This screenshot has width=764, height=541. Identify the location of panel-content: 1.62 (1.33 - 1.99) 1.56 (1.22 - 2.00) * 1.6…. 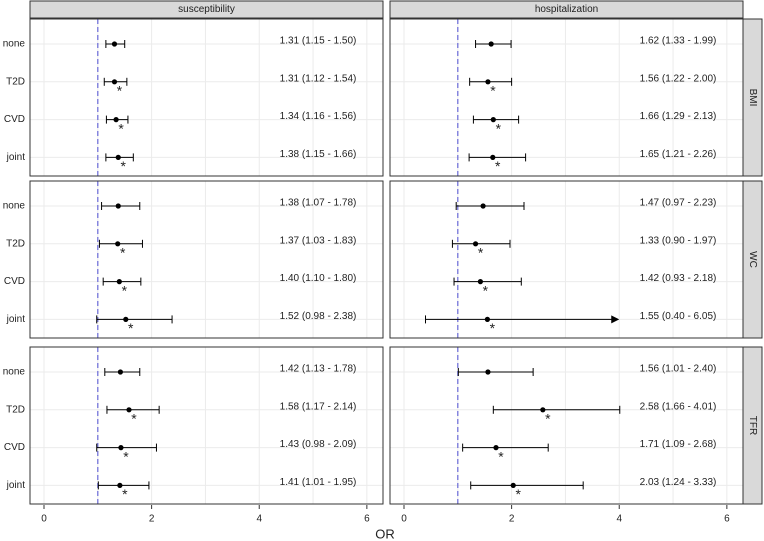
(566, 97).